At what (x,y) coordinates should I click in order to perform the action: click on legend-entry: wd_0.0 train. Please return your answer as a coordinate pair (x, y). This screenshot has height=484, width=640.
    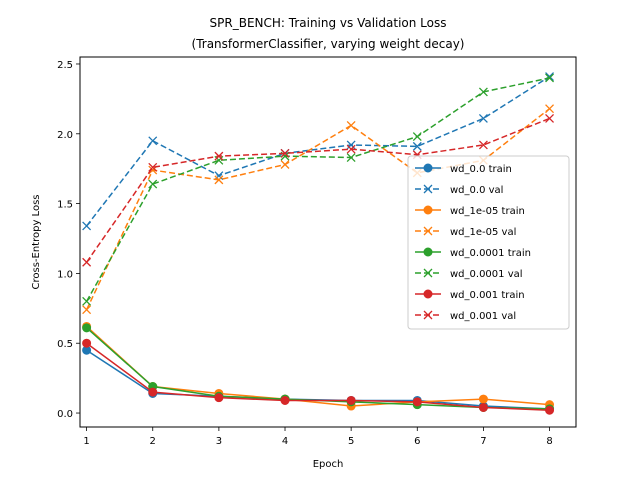
    Looking at the image, I should click on (463, 169).